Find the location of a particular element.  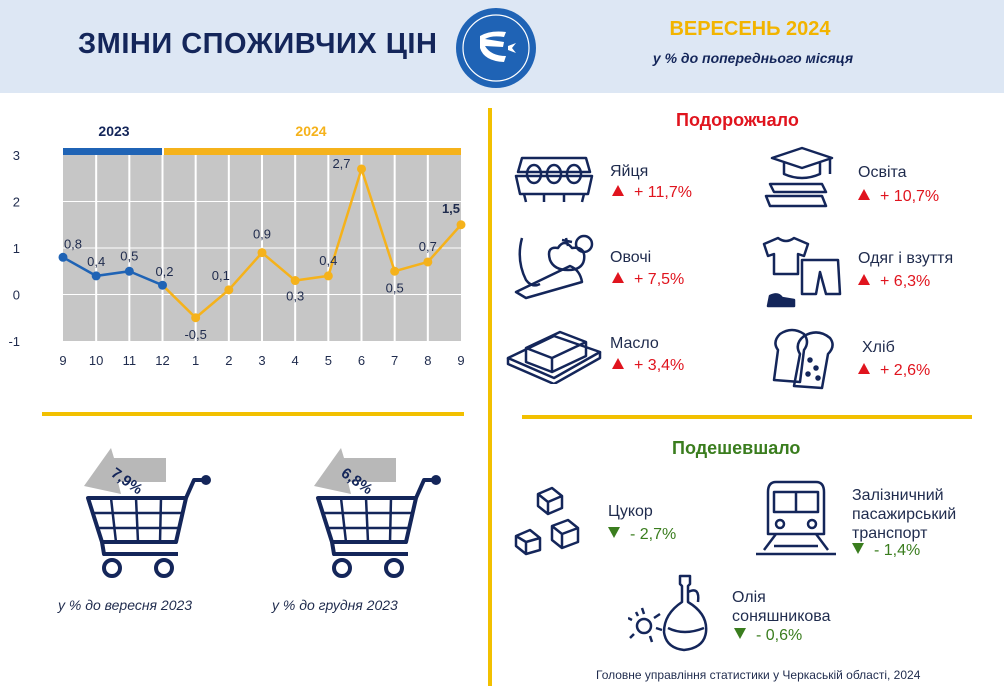

cart-caption-year: у % до вересня 2023 is located at coordinates (125, 605).